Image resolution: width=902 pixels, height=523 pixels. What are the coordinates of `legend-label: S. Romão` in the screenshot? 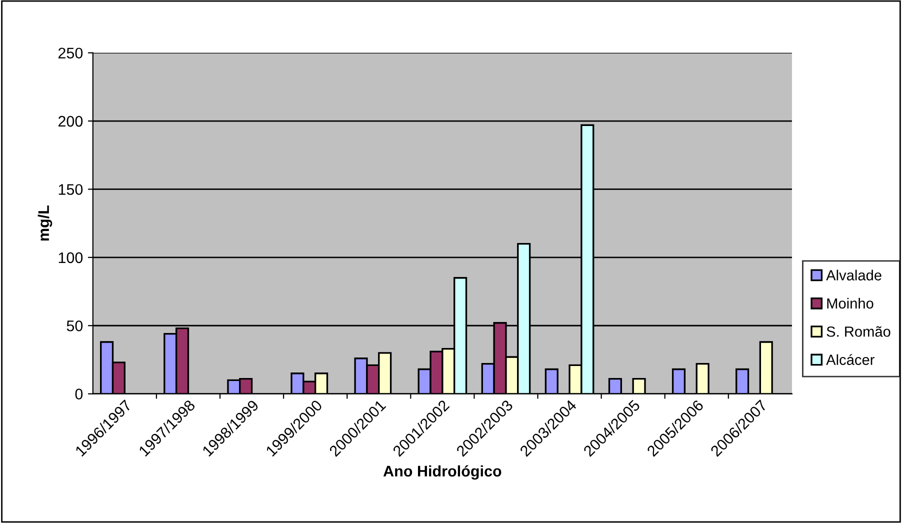 It's located at (858, 331).